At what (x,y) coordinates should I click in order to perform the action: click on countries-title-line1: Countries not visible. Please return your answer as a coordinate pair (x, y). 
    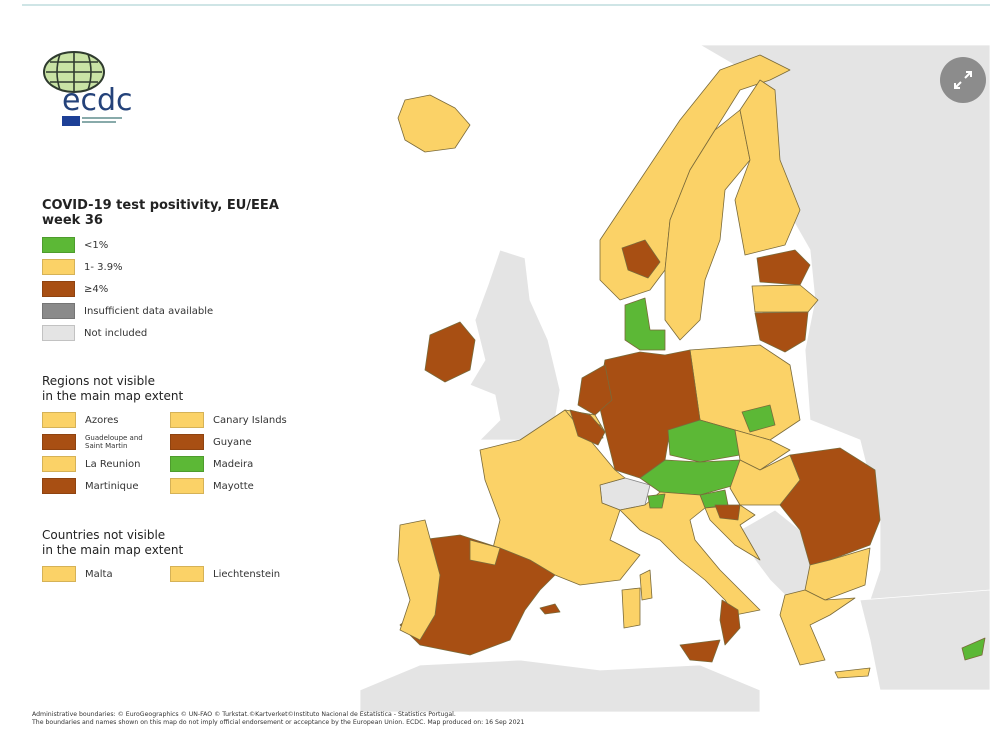
    Looking at the image, I should click on (104, 535).